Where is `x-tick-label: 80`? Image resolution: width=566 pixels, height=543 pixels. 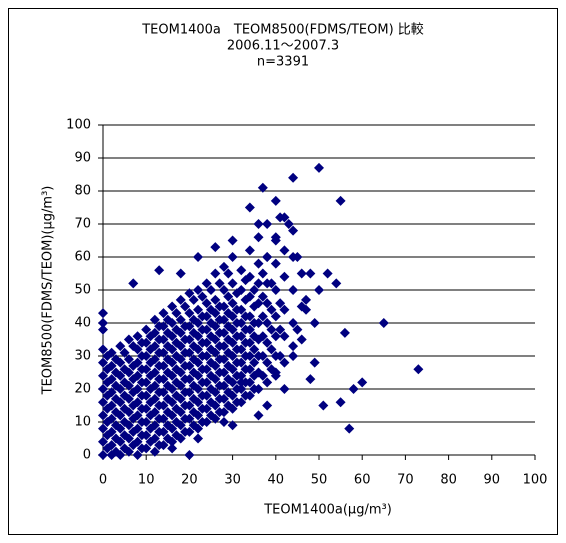
x-tick-label: 80 is located at coordinates (448, 480).